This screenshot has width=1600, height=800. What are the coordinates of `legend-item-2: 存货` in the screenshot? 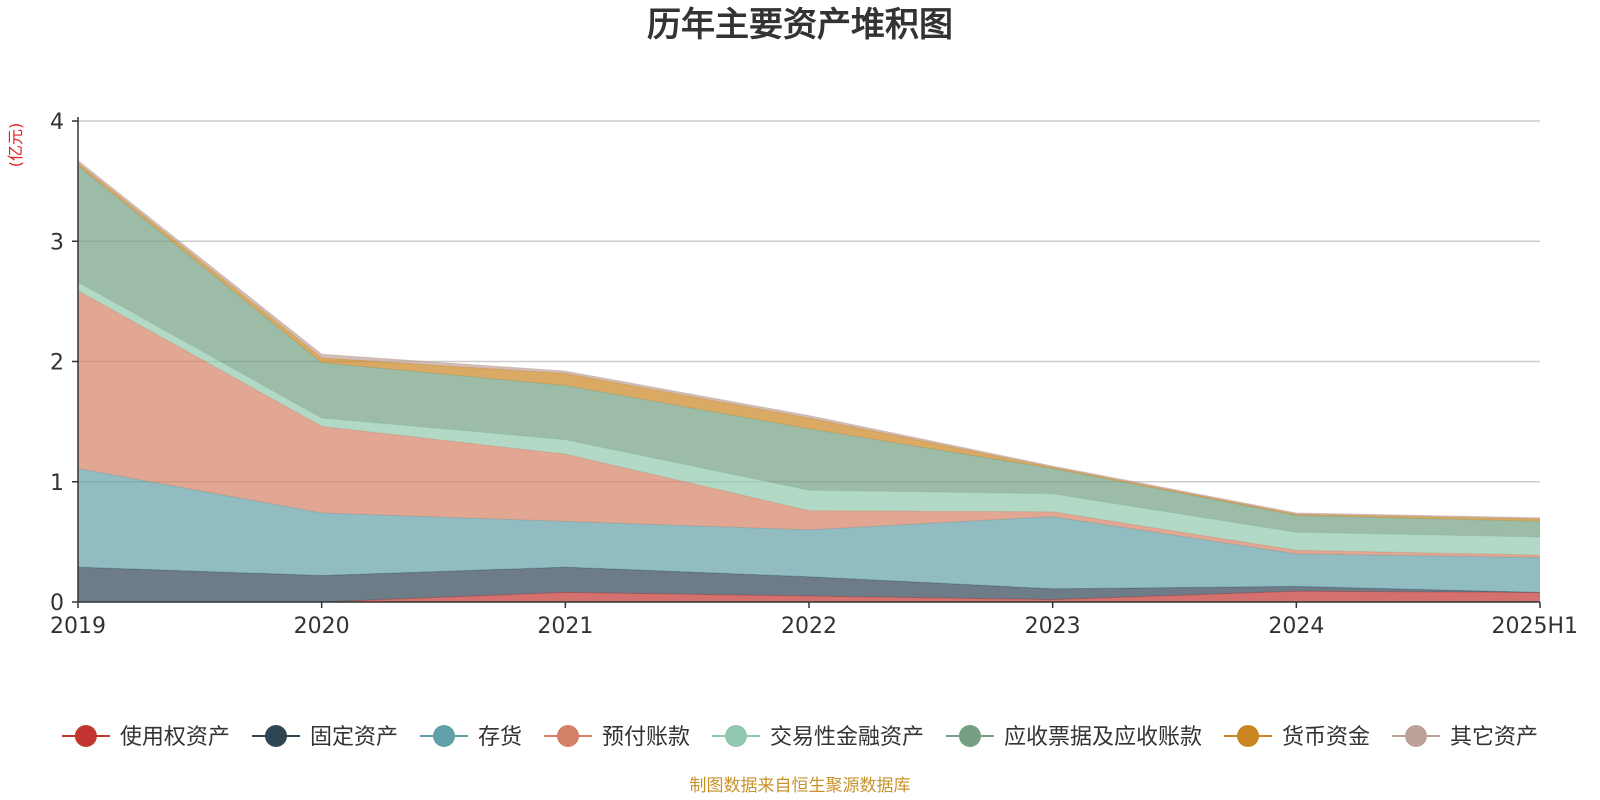 It's located at (471, 737).